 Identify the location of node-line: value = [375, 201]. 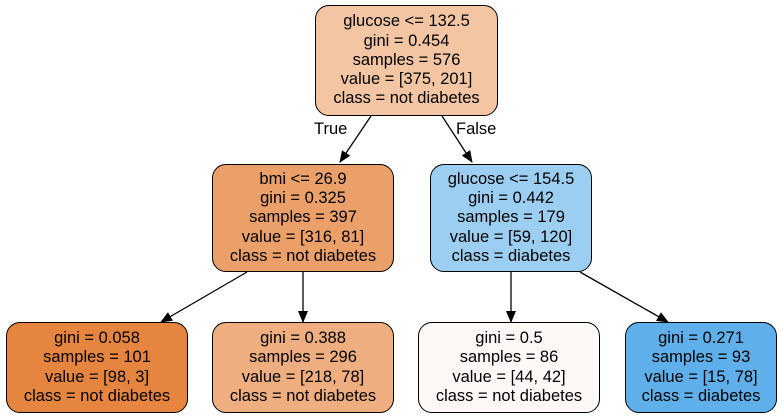
(406, 79).